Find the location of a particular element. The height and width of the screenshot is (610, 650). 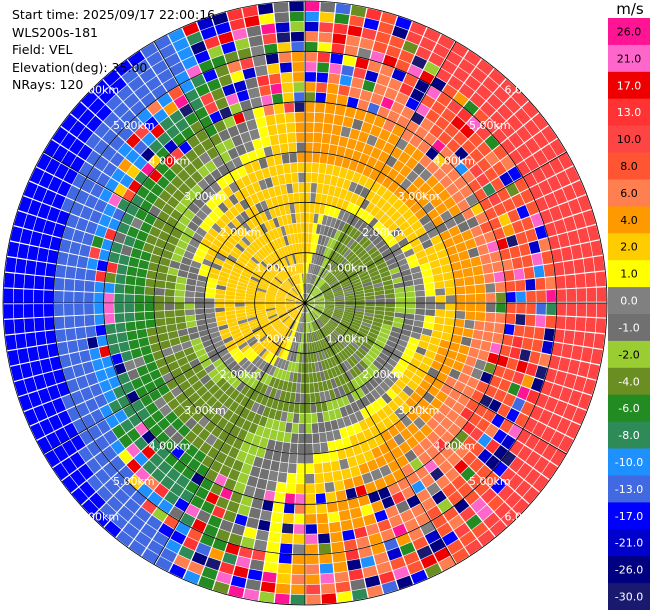

colorbar-tick: 2.0 is located at coordinates (629, 247).